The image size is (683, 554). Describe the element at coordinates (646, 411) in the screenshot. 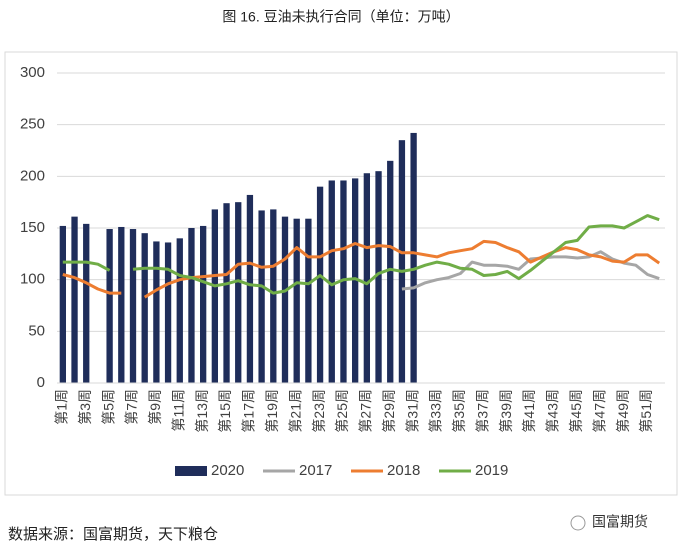

I see `x-tick-label: 第51周` at that location.